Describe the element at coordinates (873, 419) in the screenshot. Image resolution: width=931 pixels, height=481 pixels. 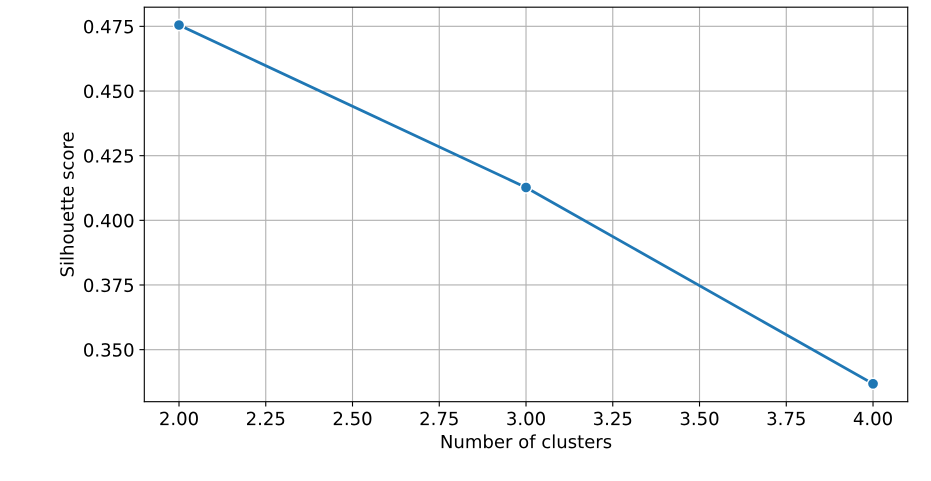
I see `x-tick-label: 4.00` at that location.